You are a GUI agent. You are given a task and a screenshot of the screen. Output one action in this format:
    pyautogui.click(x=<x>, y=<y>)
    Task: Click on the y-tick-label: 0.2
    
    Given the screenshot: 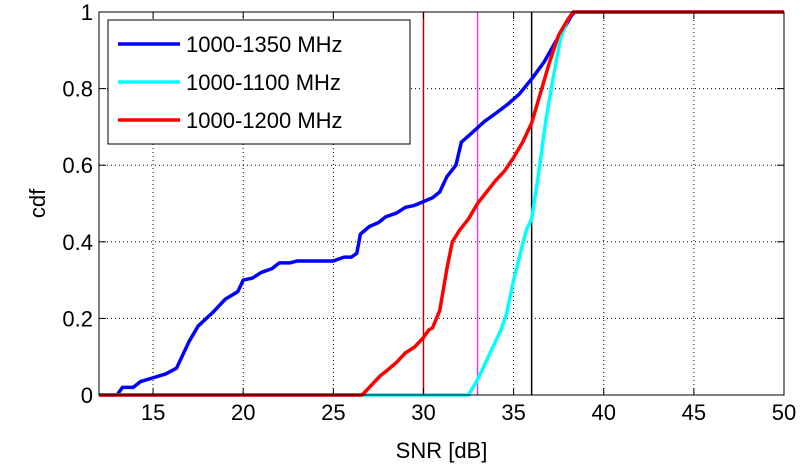 What is the action you would take?
    pyautogui.click(x=77, y=318)
    